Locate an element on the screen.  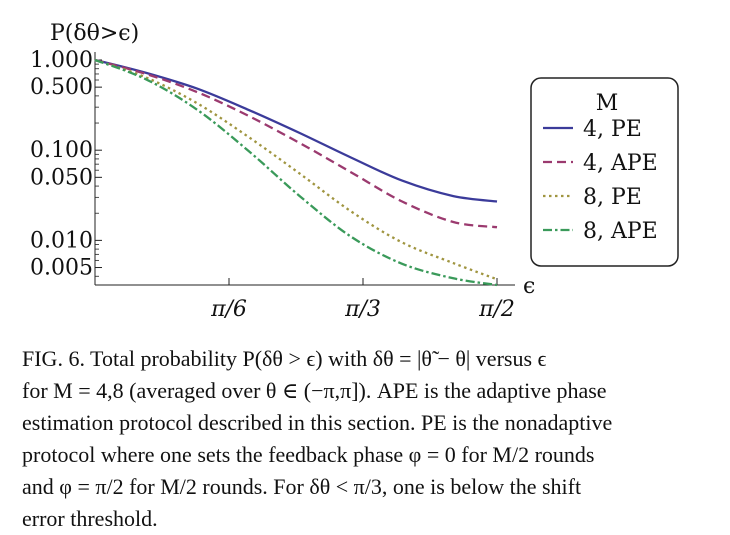
y-tick-label: 0.500 is located at coordinates (61, 87).